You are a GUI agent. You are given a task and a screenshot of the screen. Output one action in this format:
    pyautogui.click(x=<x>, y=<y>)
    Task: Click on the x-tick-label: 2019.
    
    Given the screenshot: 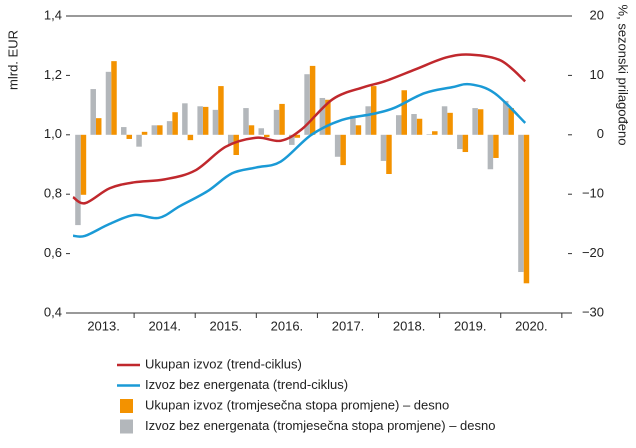 What is the action you would take?
    pyautogui.click(x=470, y=325)
    